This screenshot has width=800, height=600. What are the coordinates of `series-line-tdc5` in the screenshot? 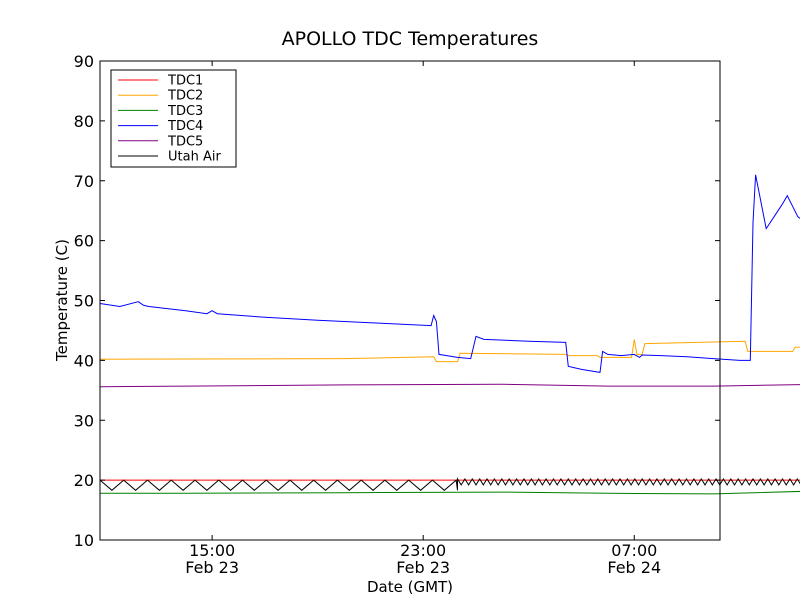 It's located at (449, 385).